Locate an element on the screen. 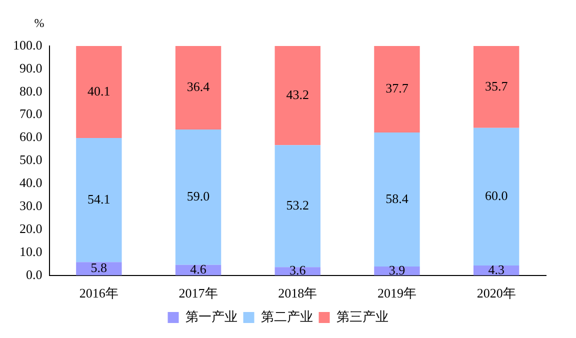 This screenshot has height=338, width=576. x-tick-label: 2019年 is located at coordinates (396, 293).